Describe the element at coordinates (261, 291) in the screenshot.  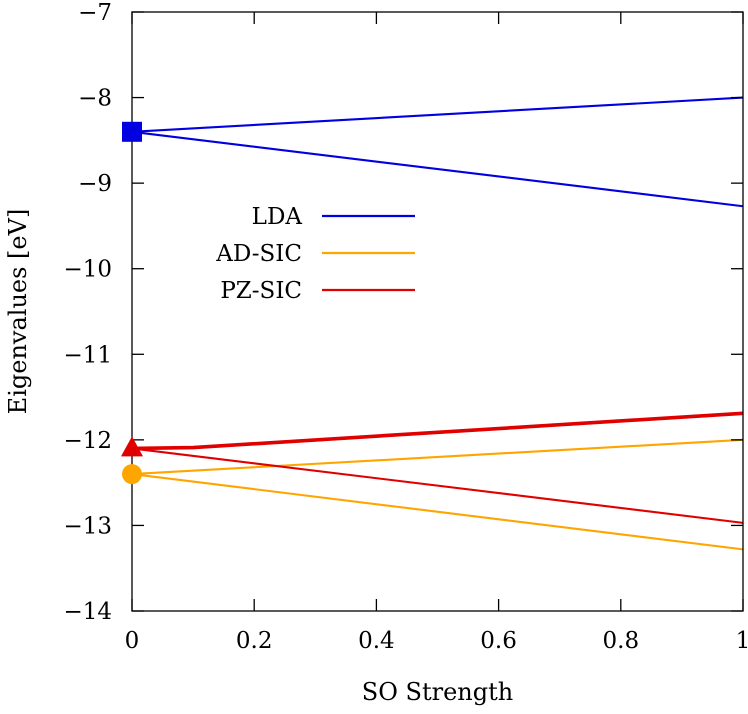
I see `legend-label: PZ-SIC` at that location.